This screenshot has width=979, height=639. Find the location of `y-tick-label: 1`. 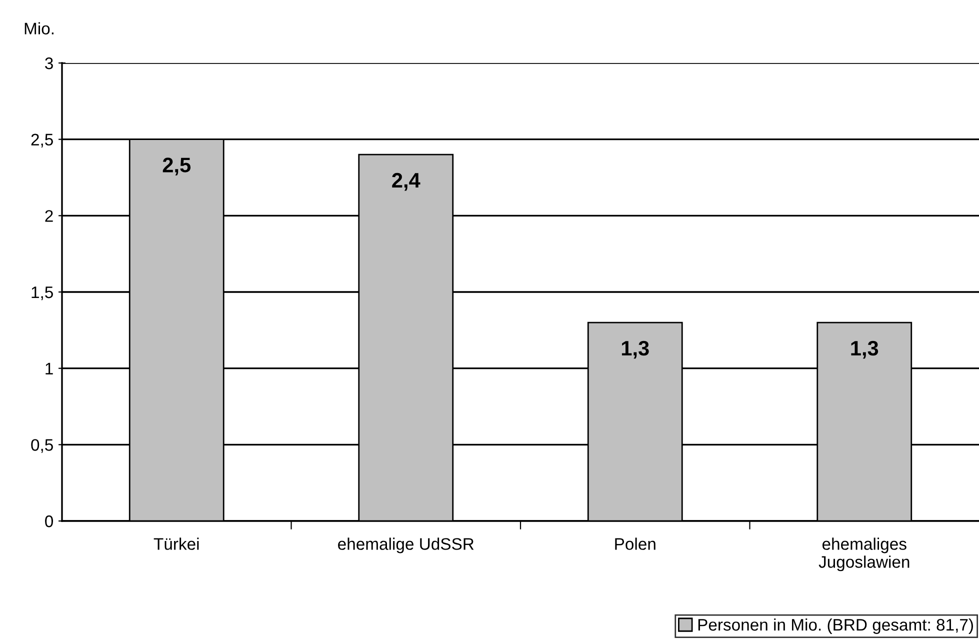

y-tick-label: 1 is located at coordinates (49, 368).